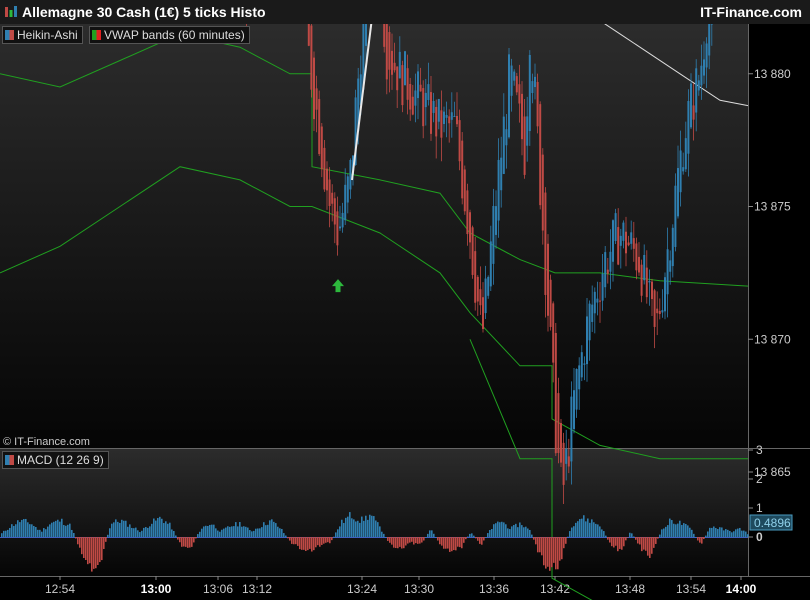 The image size is (810, 600). I want to click on legend-macd: MACD (12 26 9), so click(55, 460).